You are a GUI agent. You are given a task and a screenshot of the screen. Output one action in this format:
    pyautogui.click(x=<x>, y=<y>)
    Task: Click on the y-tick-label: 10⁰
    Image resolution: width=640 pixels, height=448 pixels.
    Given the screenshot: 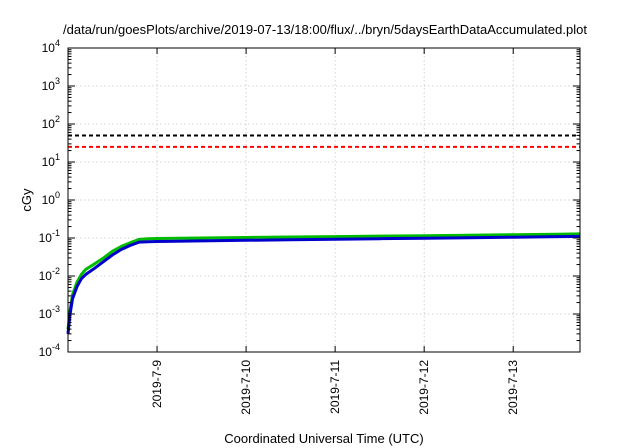 What is the action you would take?
    pyautogui.click(x=51, y=198)
    